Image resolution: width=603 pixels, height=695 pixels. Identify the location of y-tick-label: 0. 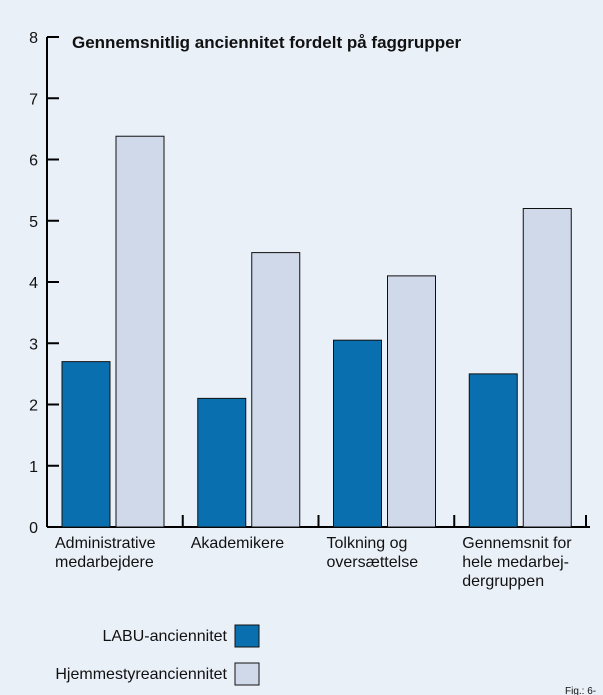
(33, 528).